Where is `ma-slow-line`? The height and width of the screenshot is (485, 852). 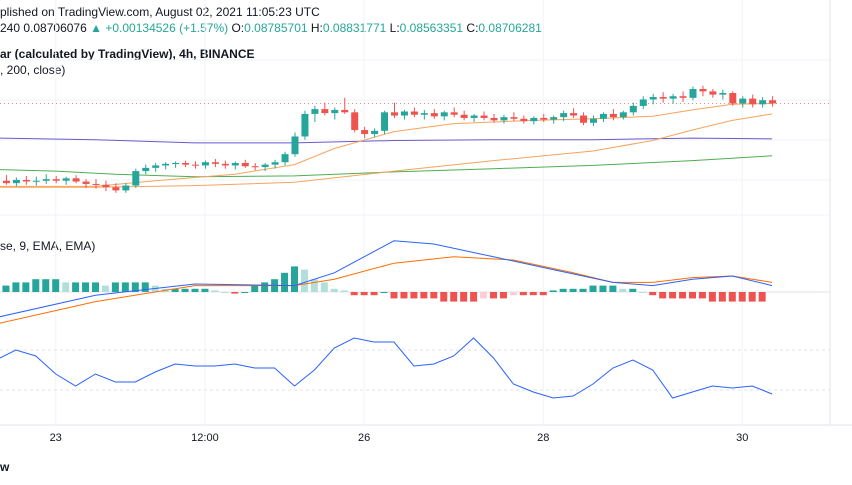 ma-slow-line is located at coordinates (386, 150).